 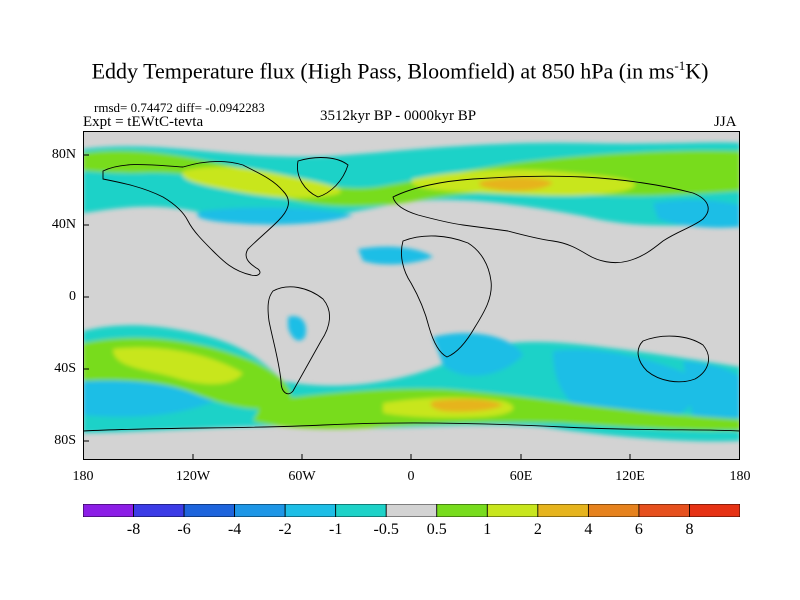 I want to click on field-orange-south, so click(x=466, y=405).